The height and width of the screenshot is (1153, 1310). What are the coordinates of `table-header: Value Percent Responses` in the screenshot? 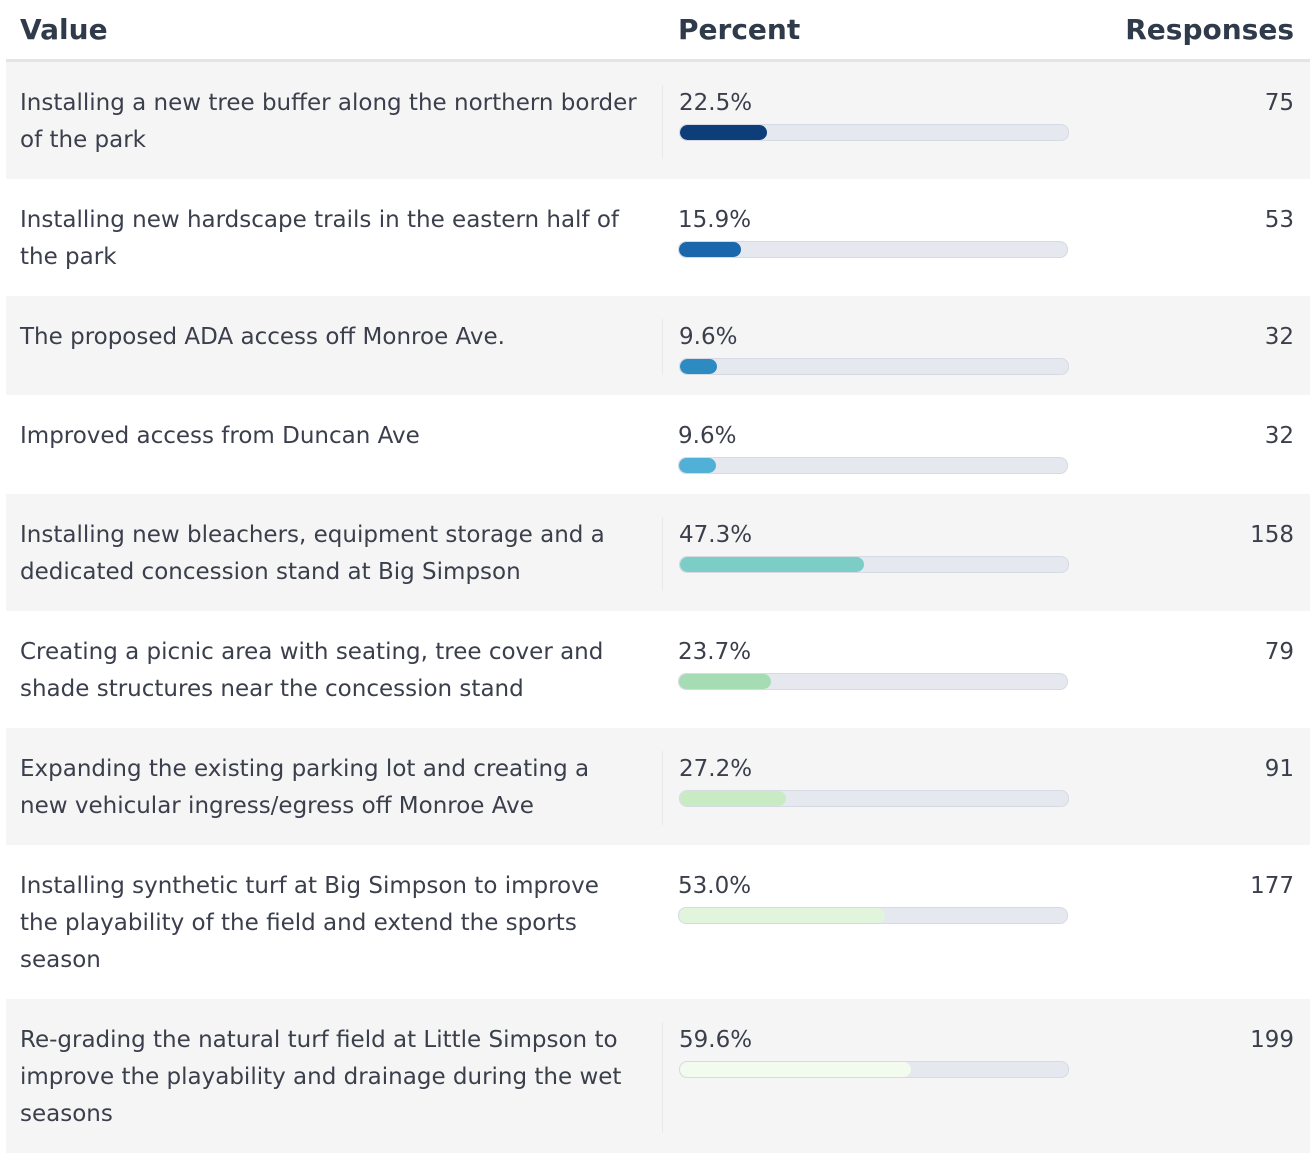 It's located at (658, 31).